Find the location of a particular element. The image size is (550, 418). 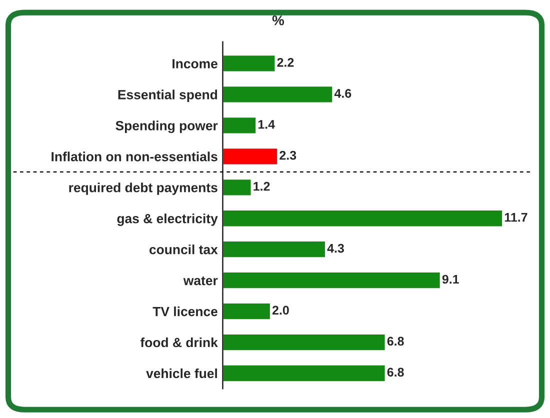

y-tick-label: vehicle fuel is located at coordinates (181, 373).